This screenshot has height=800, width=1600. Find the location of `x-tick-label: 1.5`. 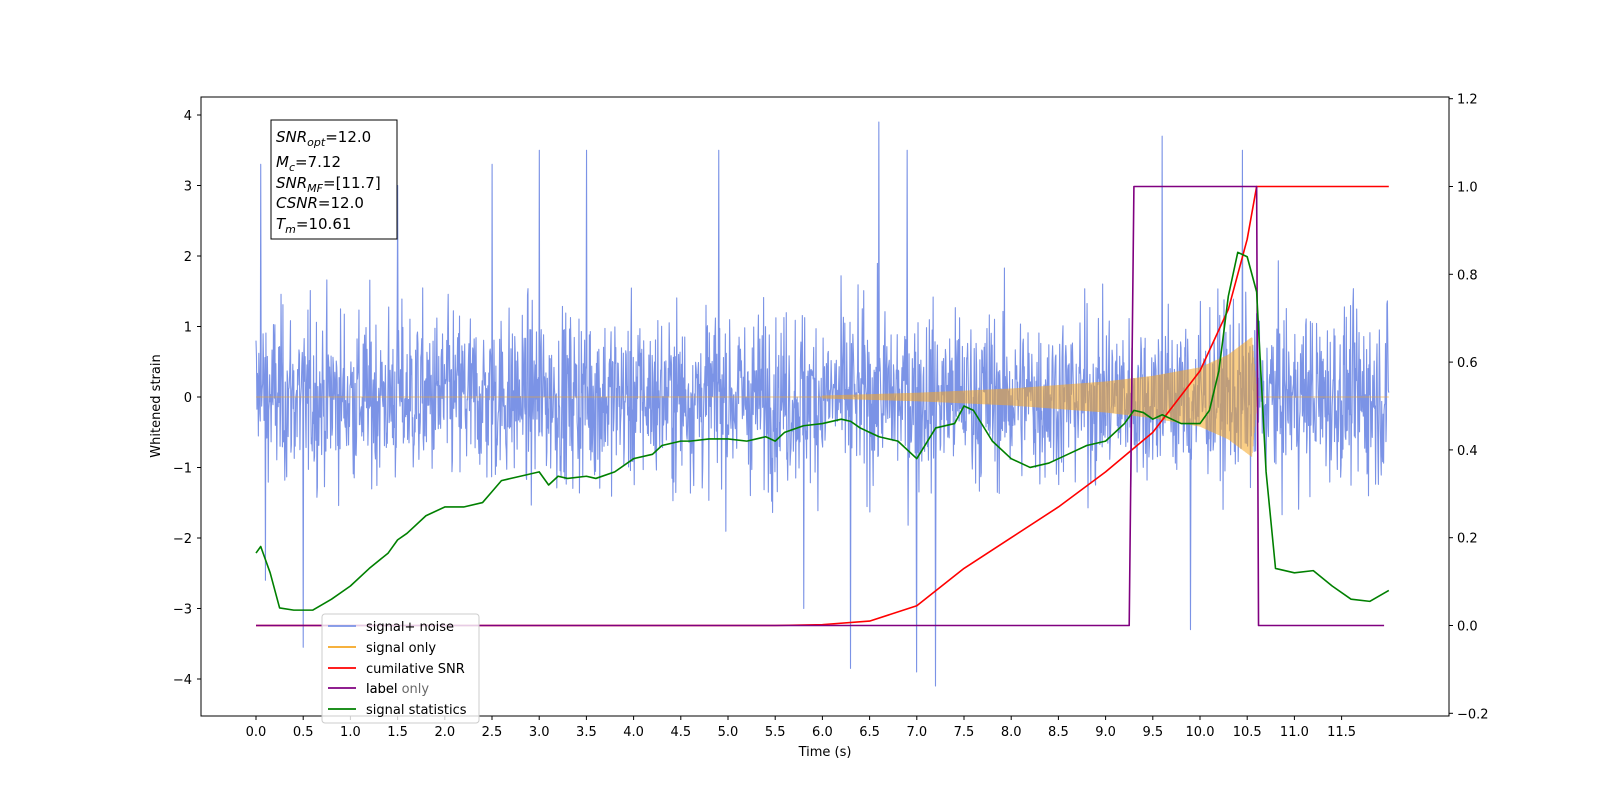

x-tick-label: 1.5 is located at coordinates (397, 732).